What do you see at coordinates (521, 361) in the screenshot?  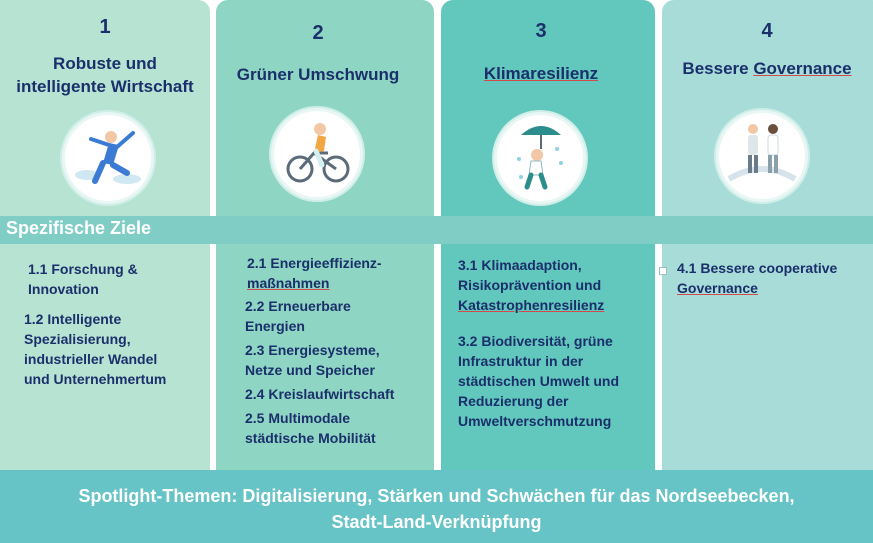 I see `goal-text: Infrastruktur in der` at bounding box center [521, 361].